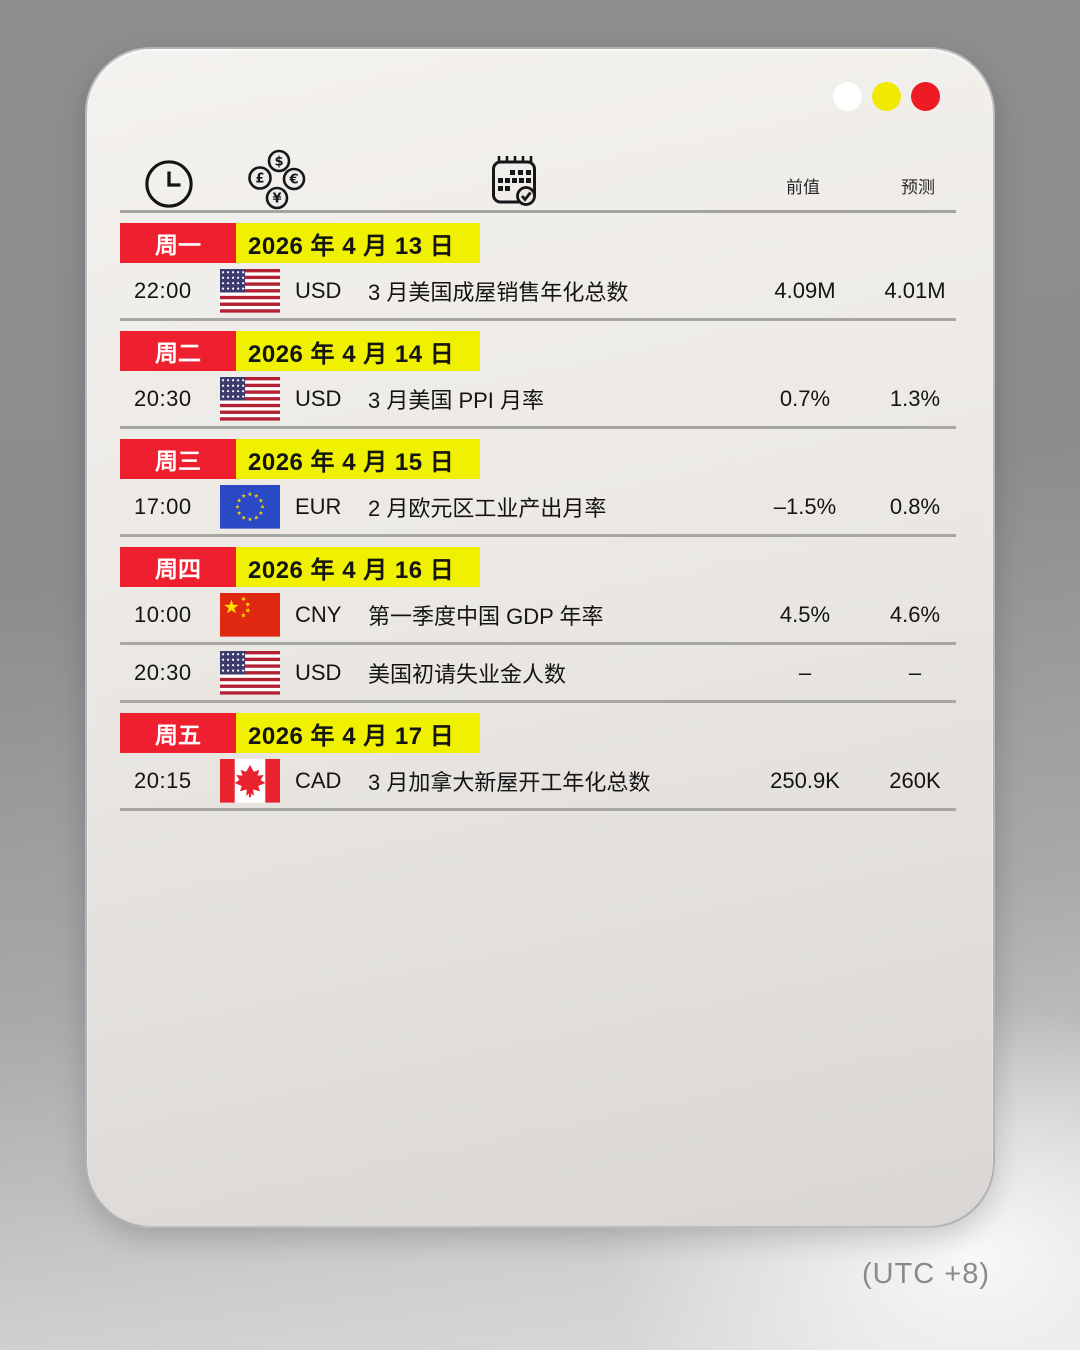 The image size is (1080, 1350). I want to click on currency-exchange-icon: $ € £ ¥, so click(277, 182).